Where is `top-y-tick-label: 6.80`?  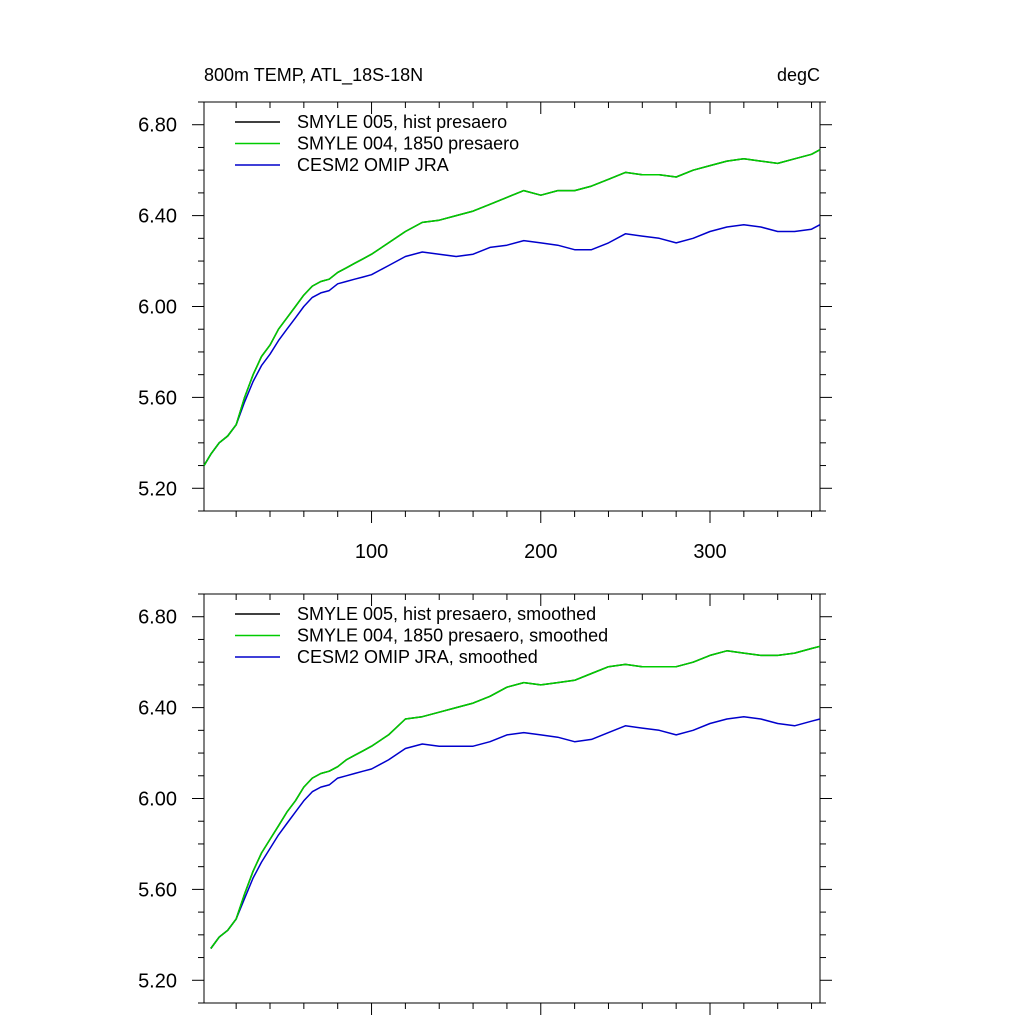
top-y-tick-label: 6.80 is located at coordinates (157, 126).